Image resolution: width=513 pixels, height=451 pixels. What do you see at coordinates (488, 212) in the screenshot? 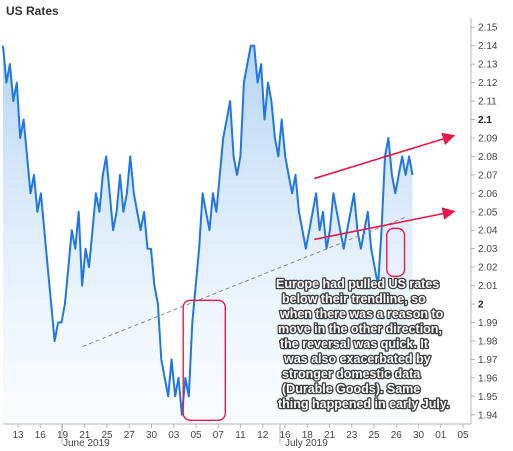
I see `y-tick-label: 2.05` at bounding box center [488, 212].